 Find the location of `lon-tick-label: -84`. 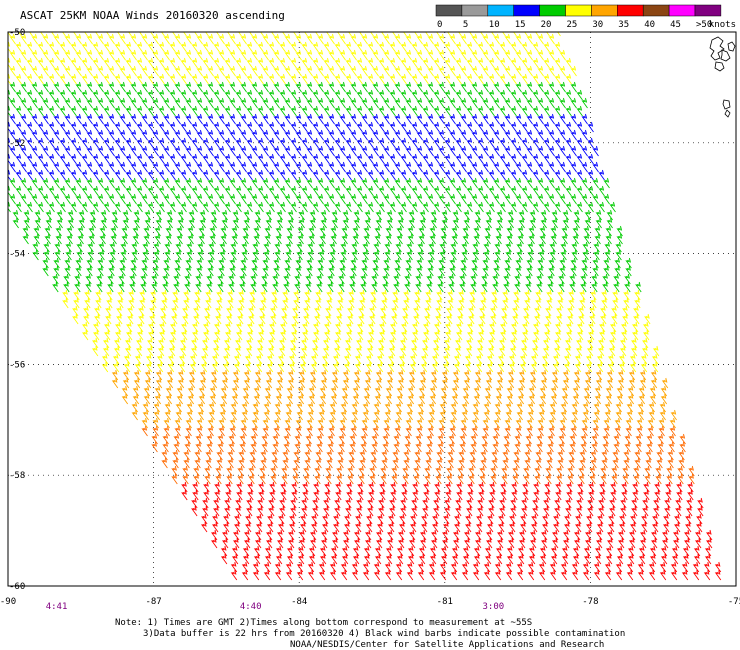

lon-tick-label: -84 is located at coordinates (299, 602).